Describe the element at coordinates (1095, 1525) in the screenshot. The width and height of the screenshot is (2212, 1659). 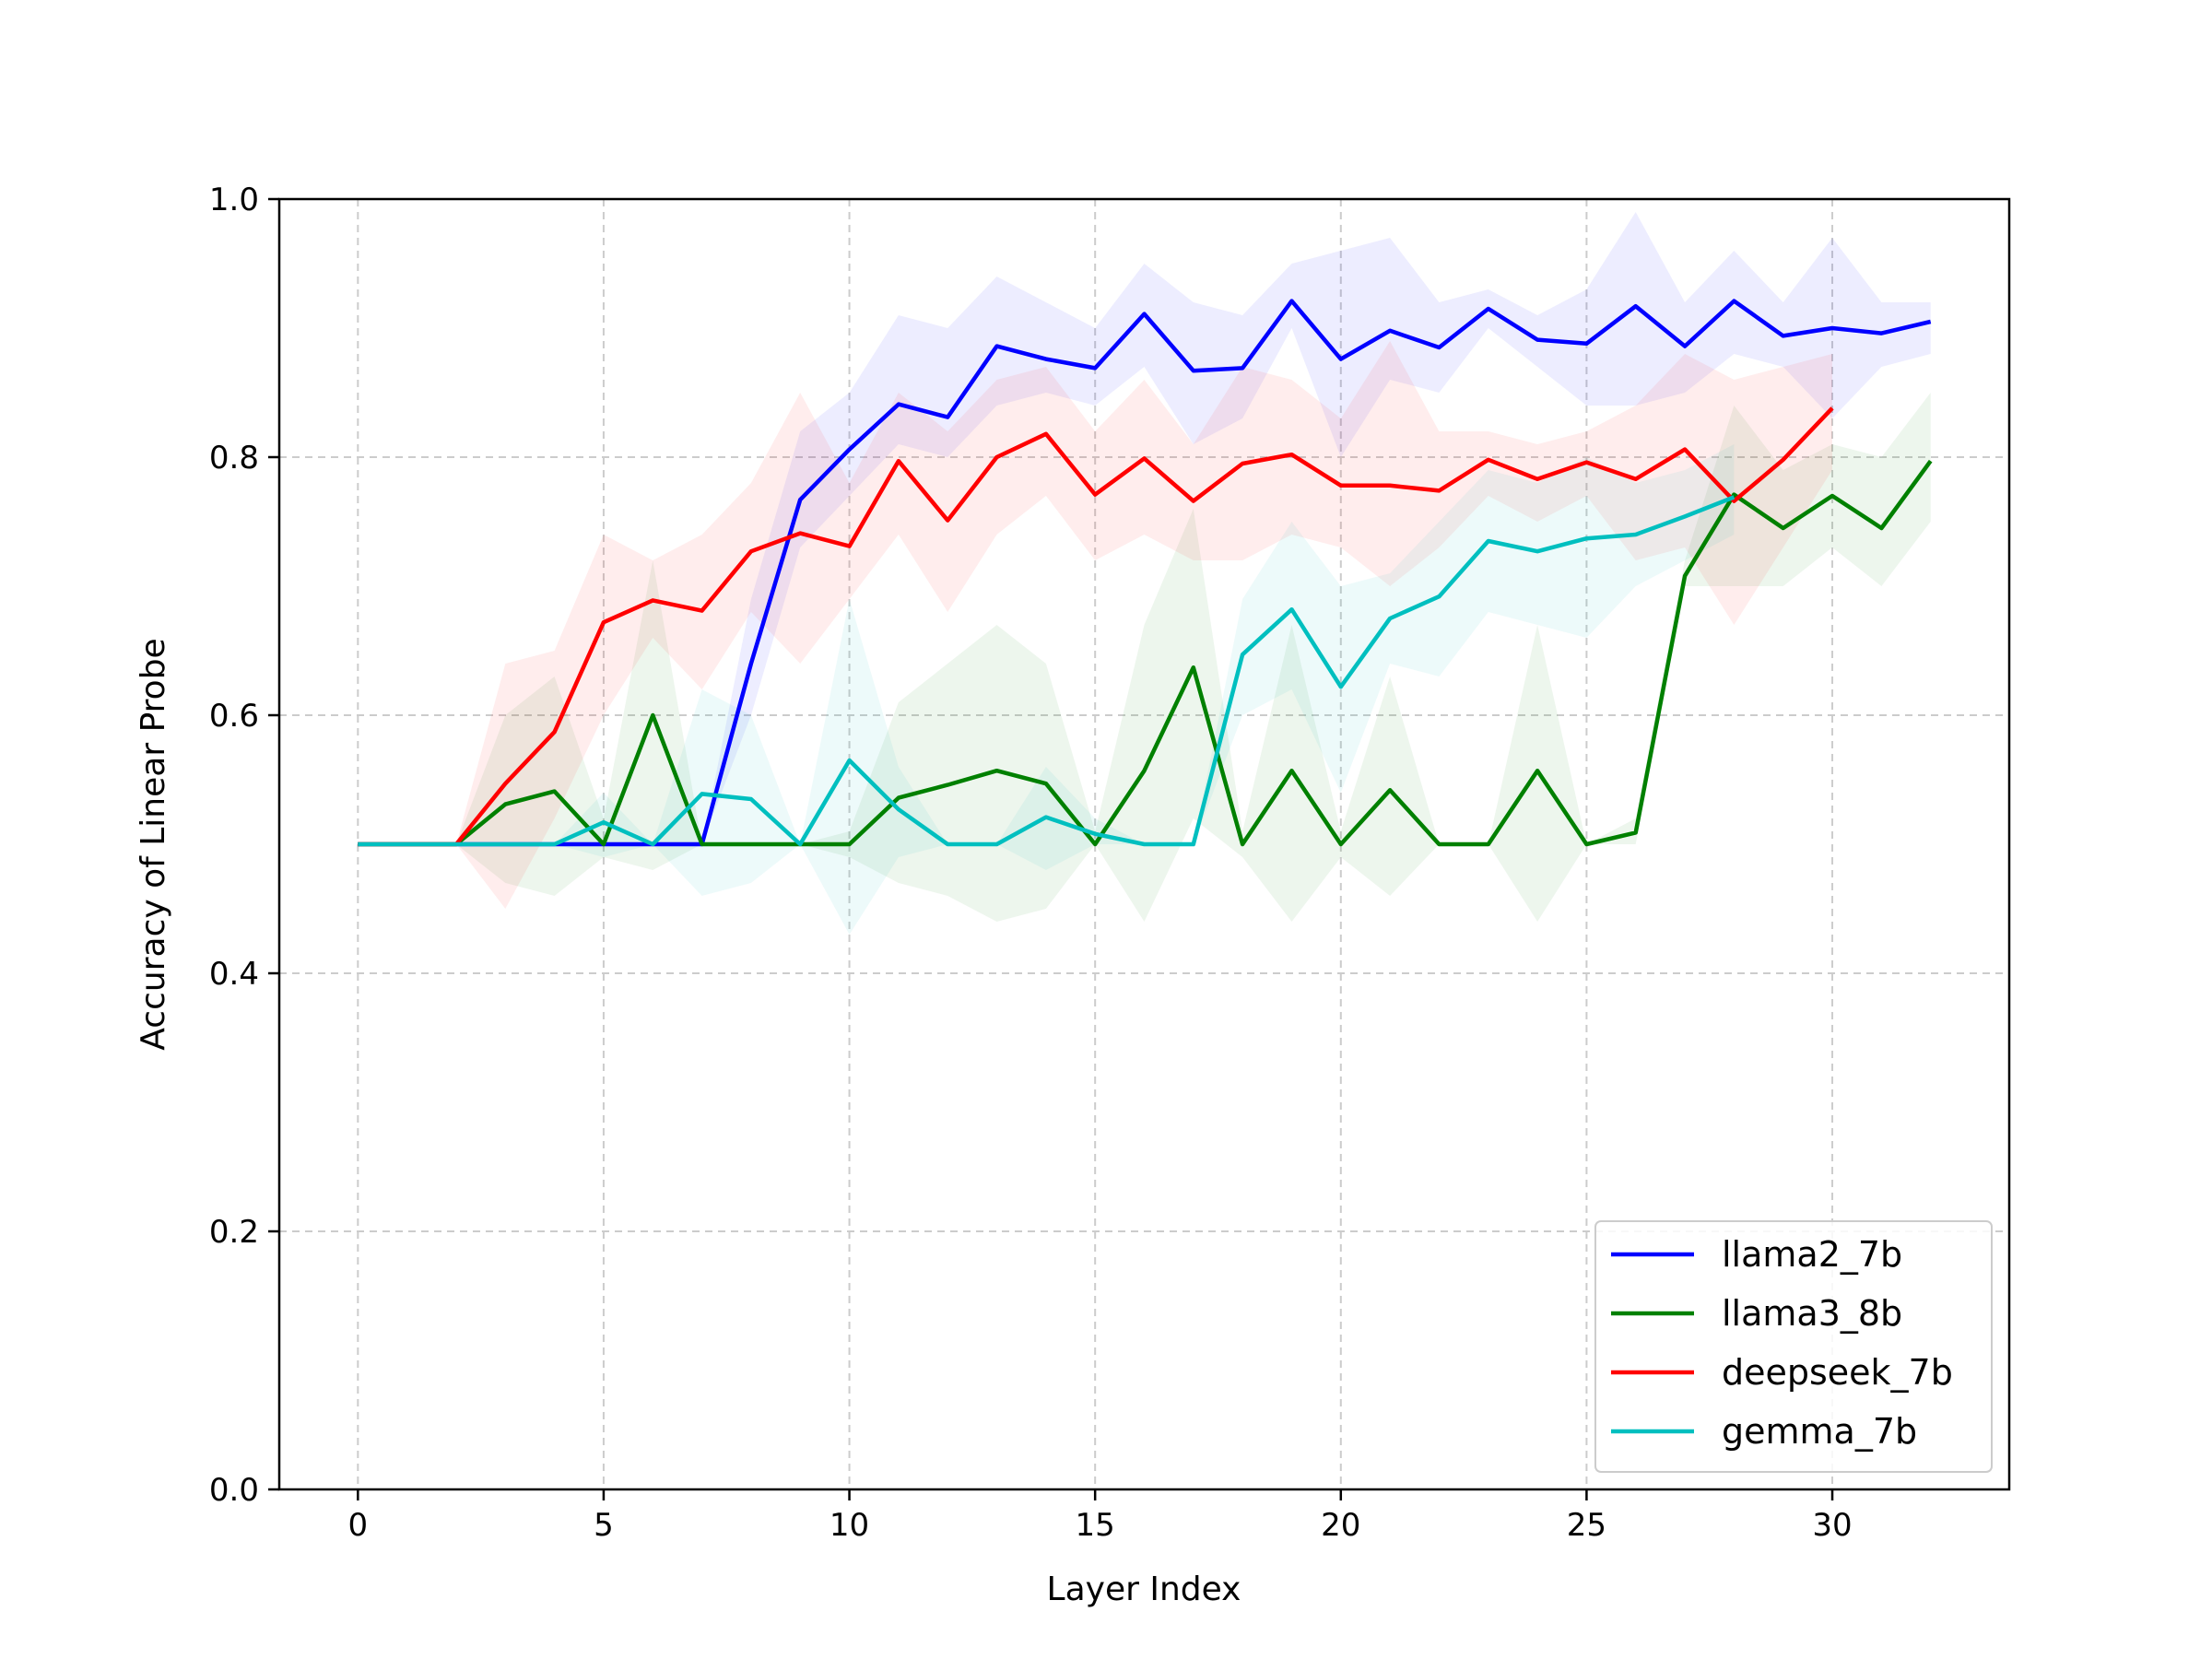
I see `x-tick-label: 15` at that location.